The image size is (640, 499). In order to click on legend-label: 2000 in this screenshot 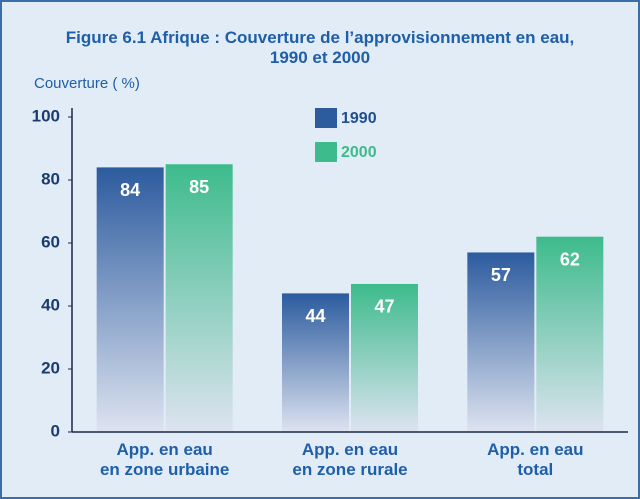, I will do `click(359, 152)`.